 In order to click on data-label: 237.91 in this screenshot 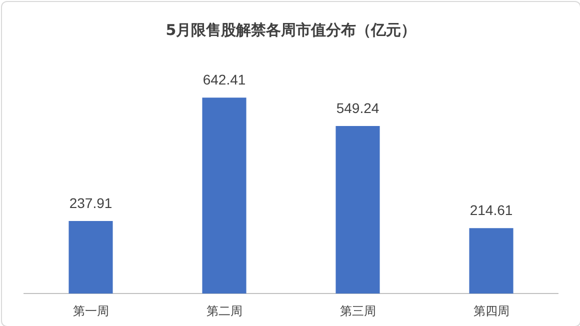, I will do `click(90, 202)`.